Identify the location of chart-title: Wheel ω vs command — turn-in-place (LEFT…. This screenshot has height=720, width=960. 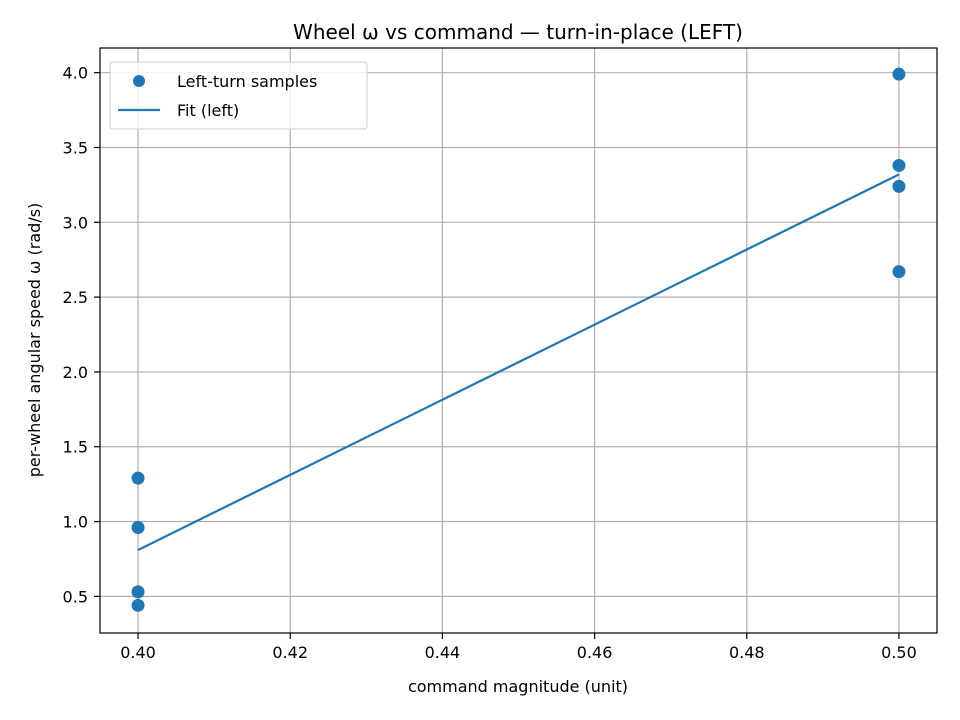
(518, 32).